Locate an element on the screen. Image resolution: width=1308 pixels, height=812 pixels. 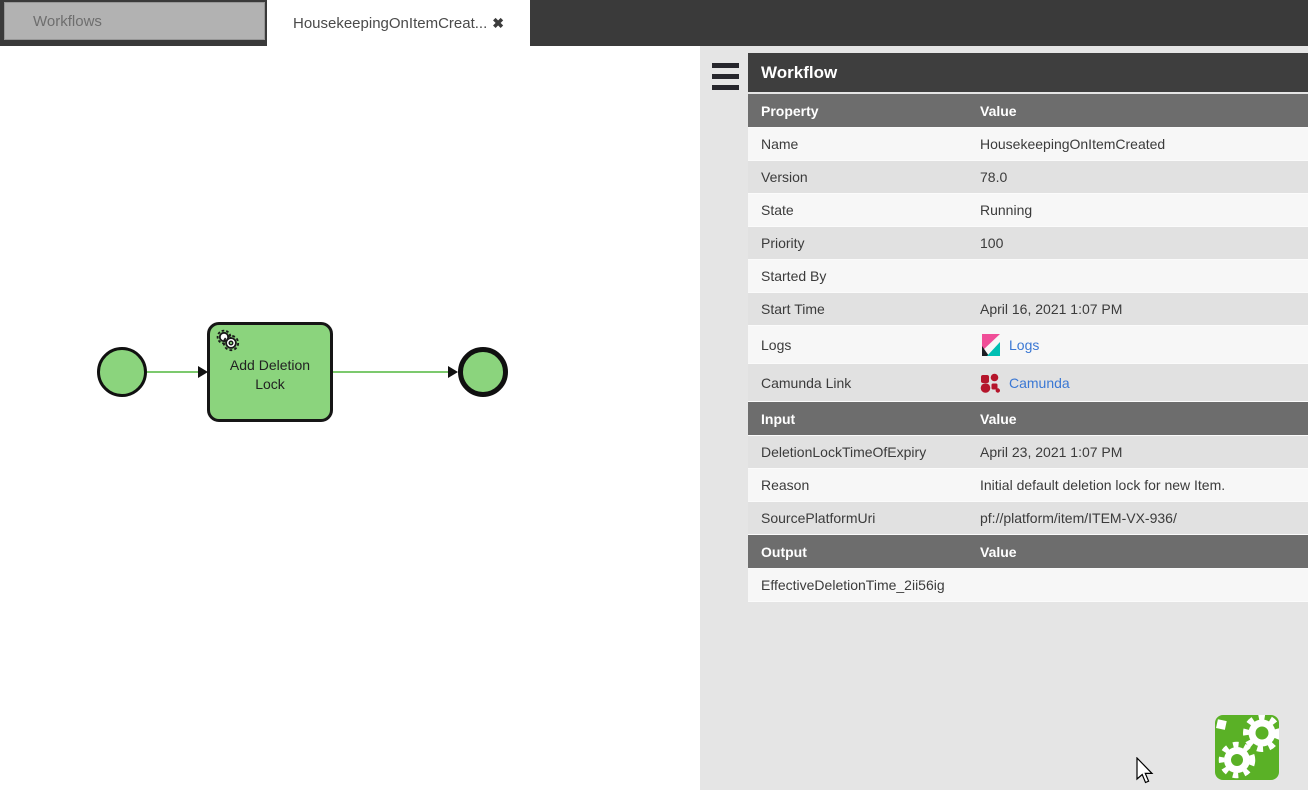
logs-link: Logs is located at coordinates (1024, 344).